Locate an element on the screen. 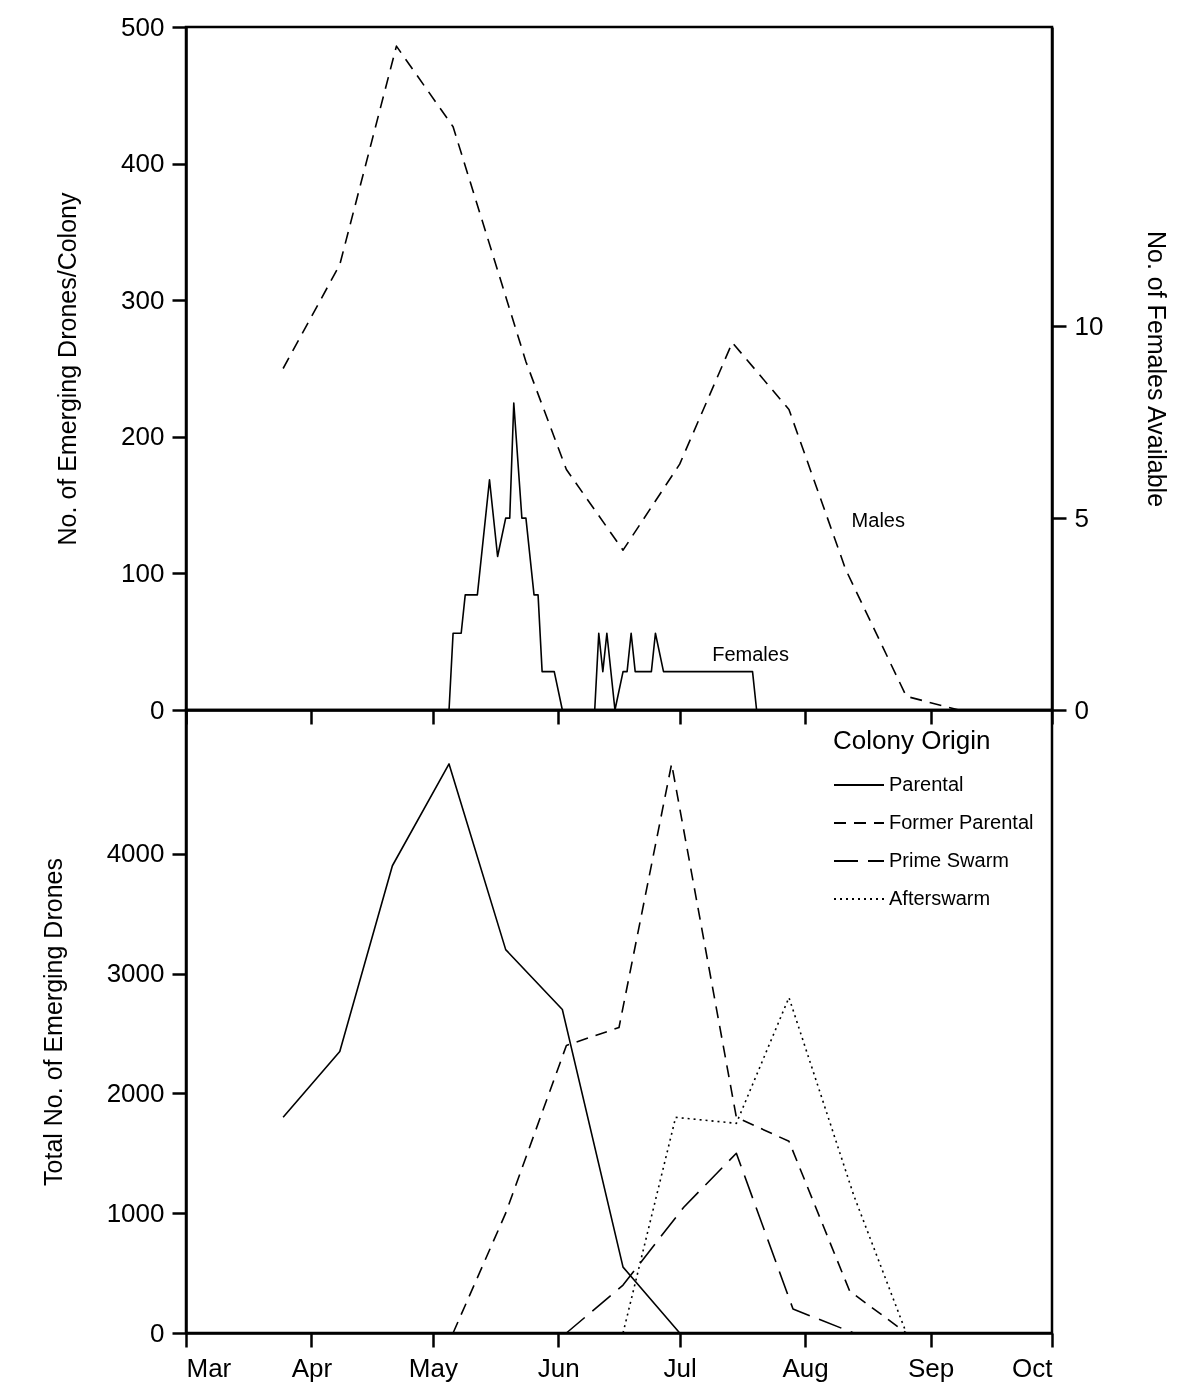 The image size is (1184, 1393). y2-tick-label: 10 is located at coordinates (1089, 325).